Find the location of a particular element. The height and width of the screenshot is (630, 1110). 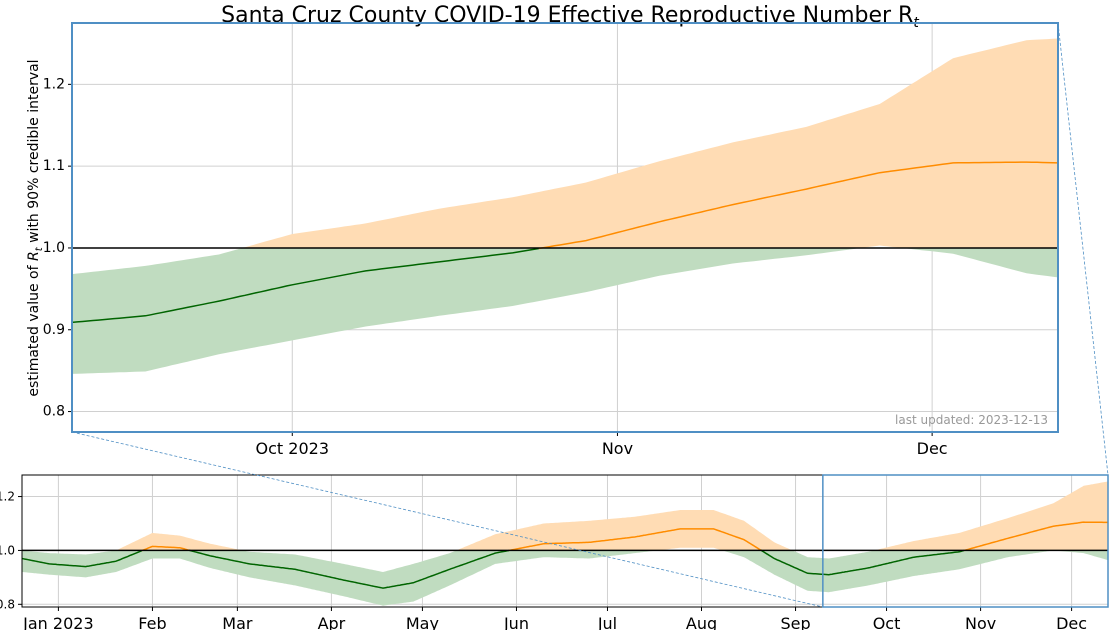

overview-panel-xtick-label-6: Jul is located at coordinates (607, 622).